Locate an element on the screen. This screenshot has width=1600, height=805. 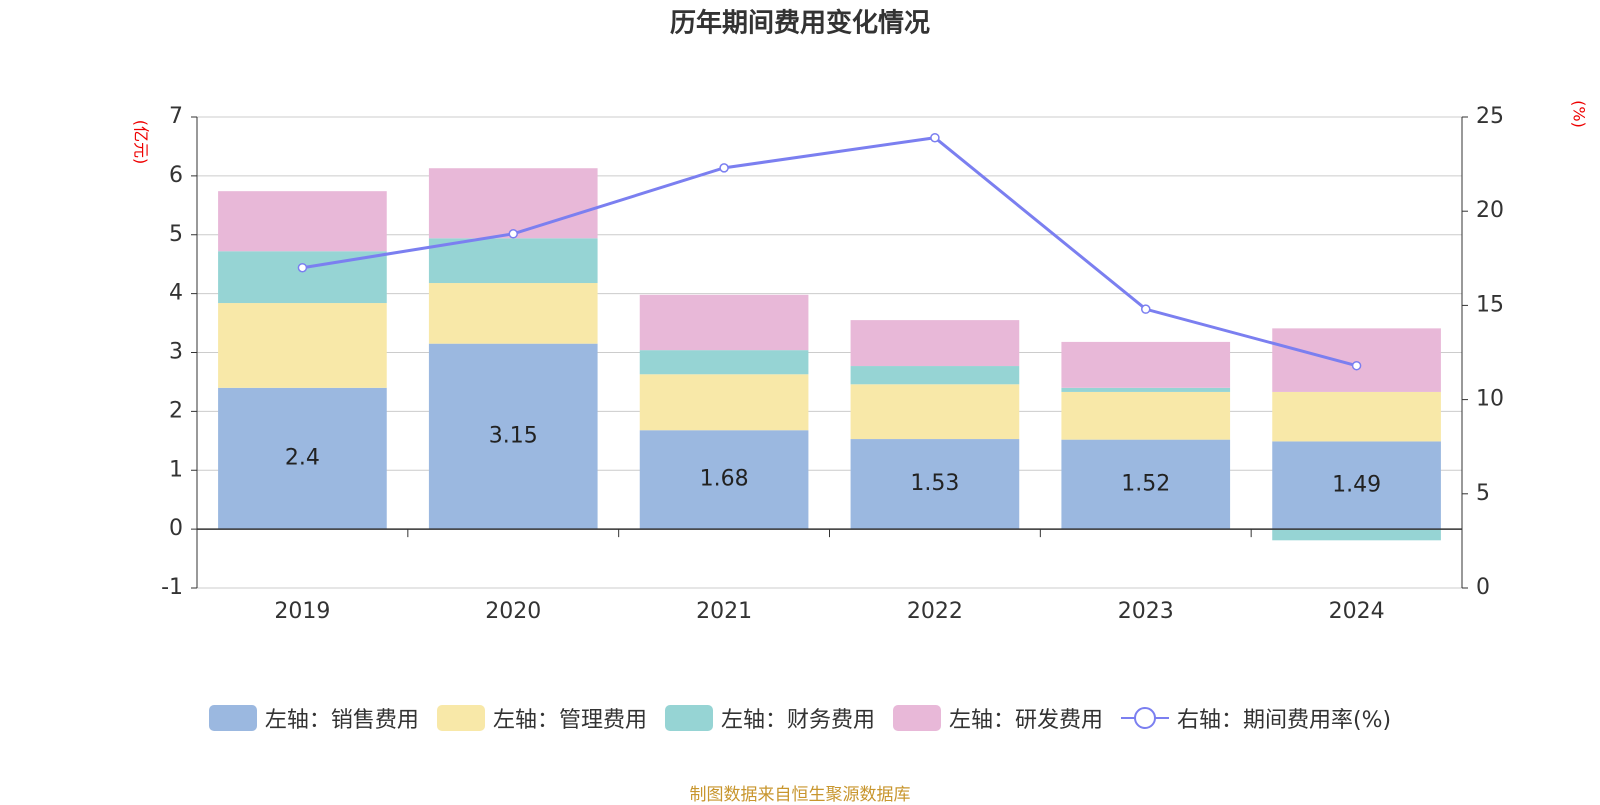
y2-tick-label: 15 is located at coordinates (1490, 304).